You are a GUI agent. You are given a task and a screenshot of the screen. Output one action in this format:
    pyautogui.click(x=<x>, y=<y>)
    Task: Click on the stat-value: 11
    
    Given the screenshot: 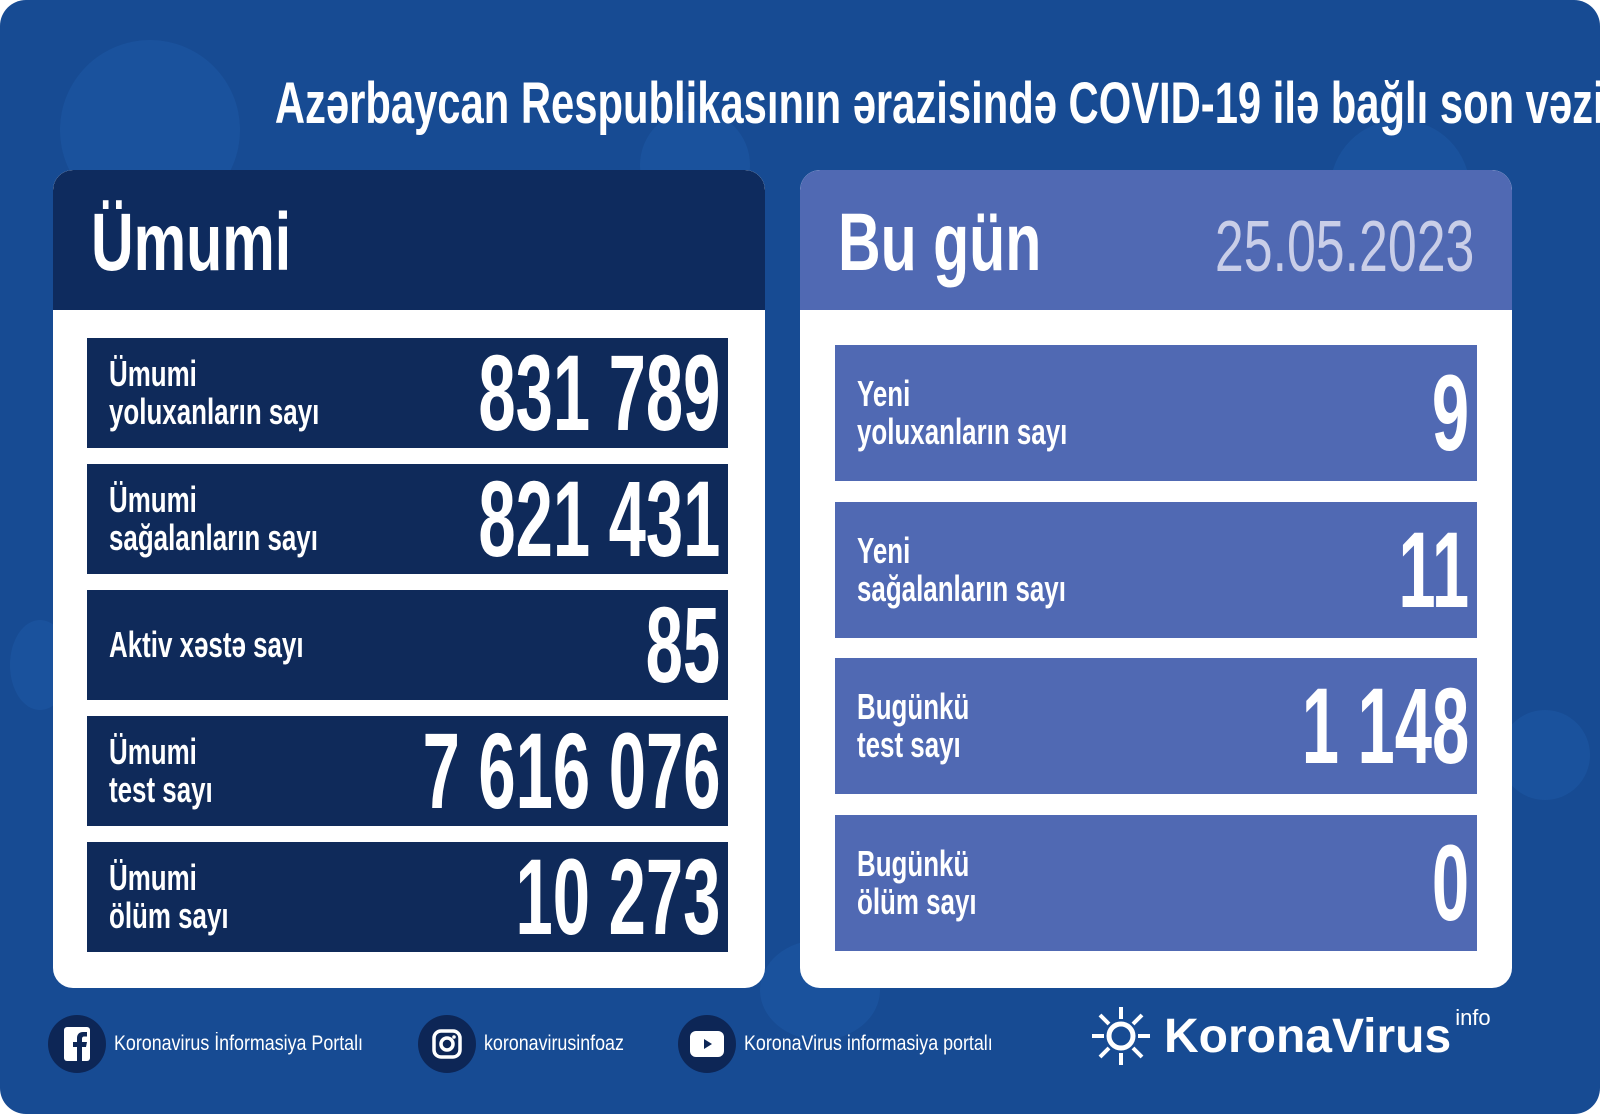 What is the action you would take?
    pyautogui.click(x=1433, y=569)
    